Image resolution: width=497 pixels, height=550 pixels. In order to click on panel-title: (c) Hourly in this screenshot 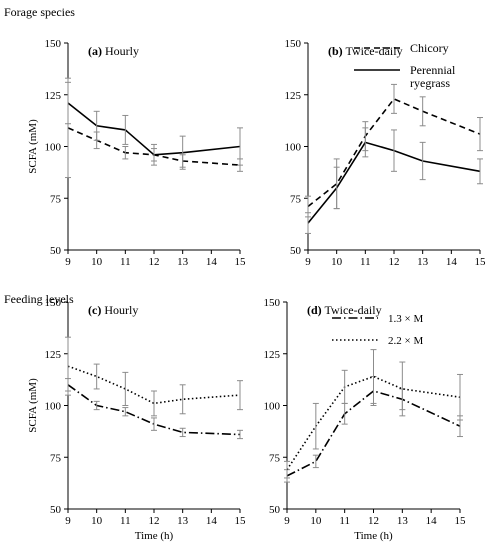, I will do `click(113, 310)`.